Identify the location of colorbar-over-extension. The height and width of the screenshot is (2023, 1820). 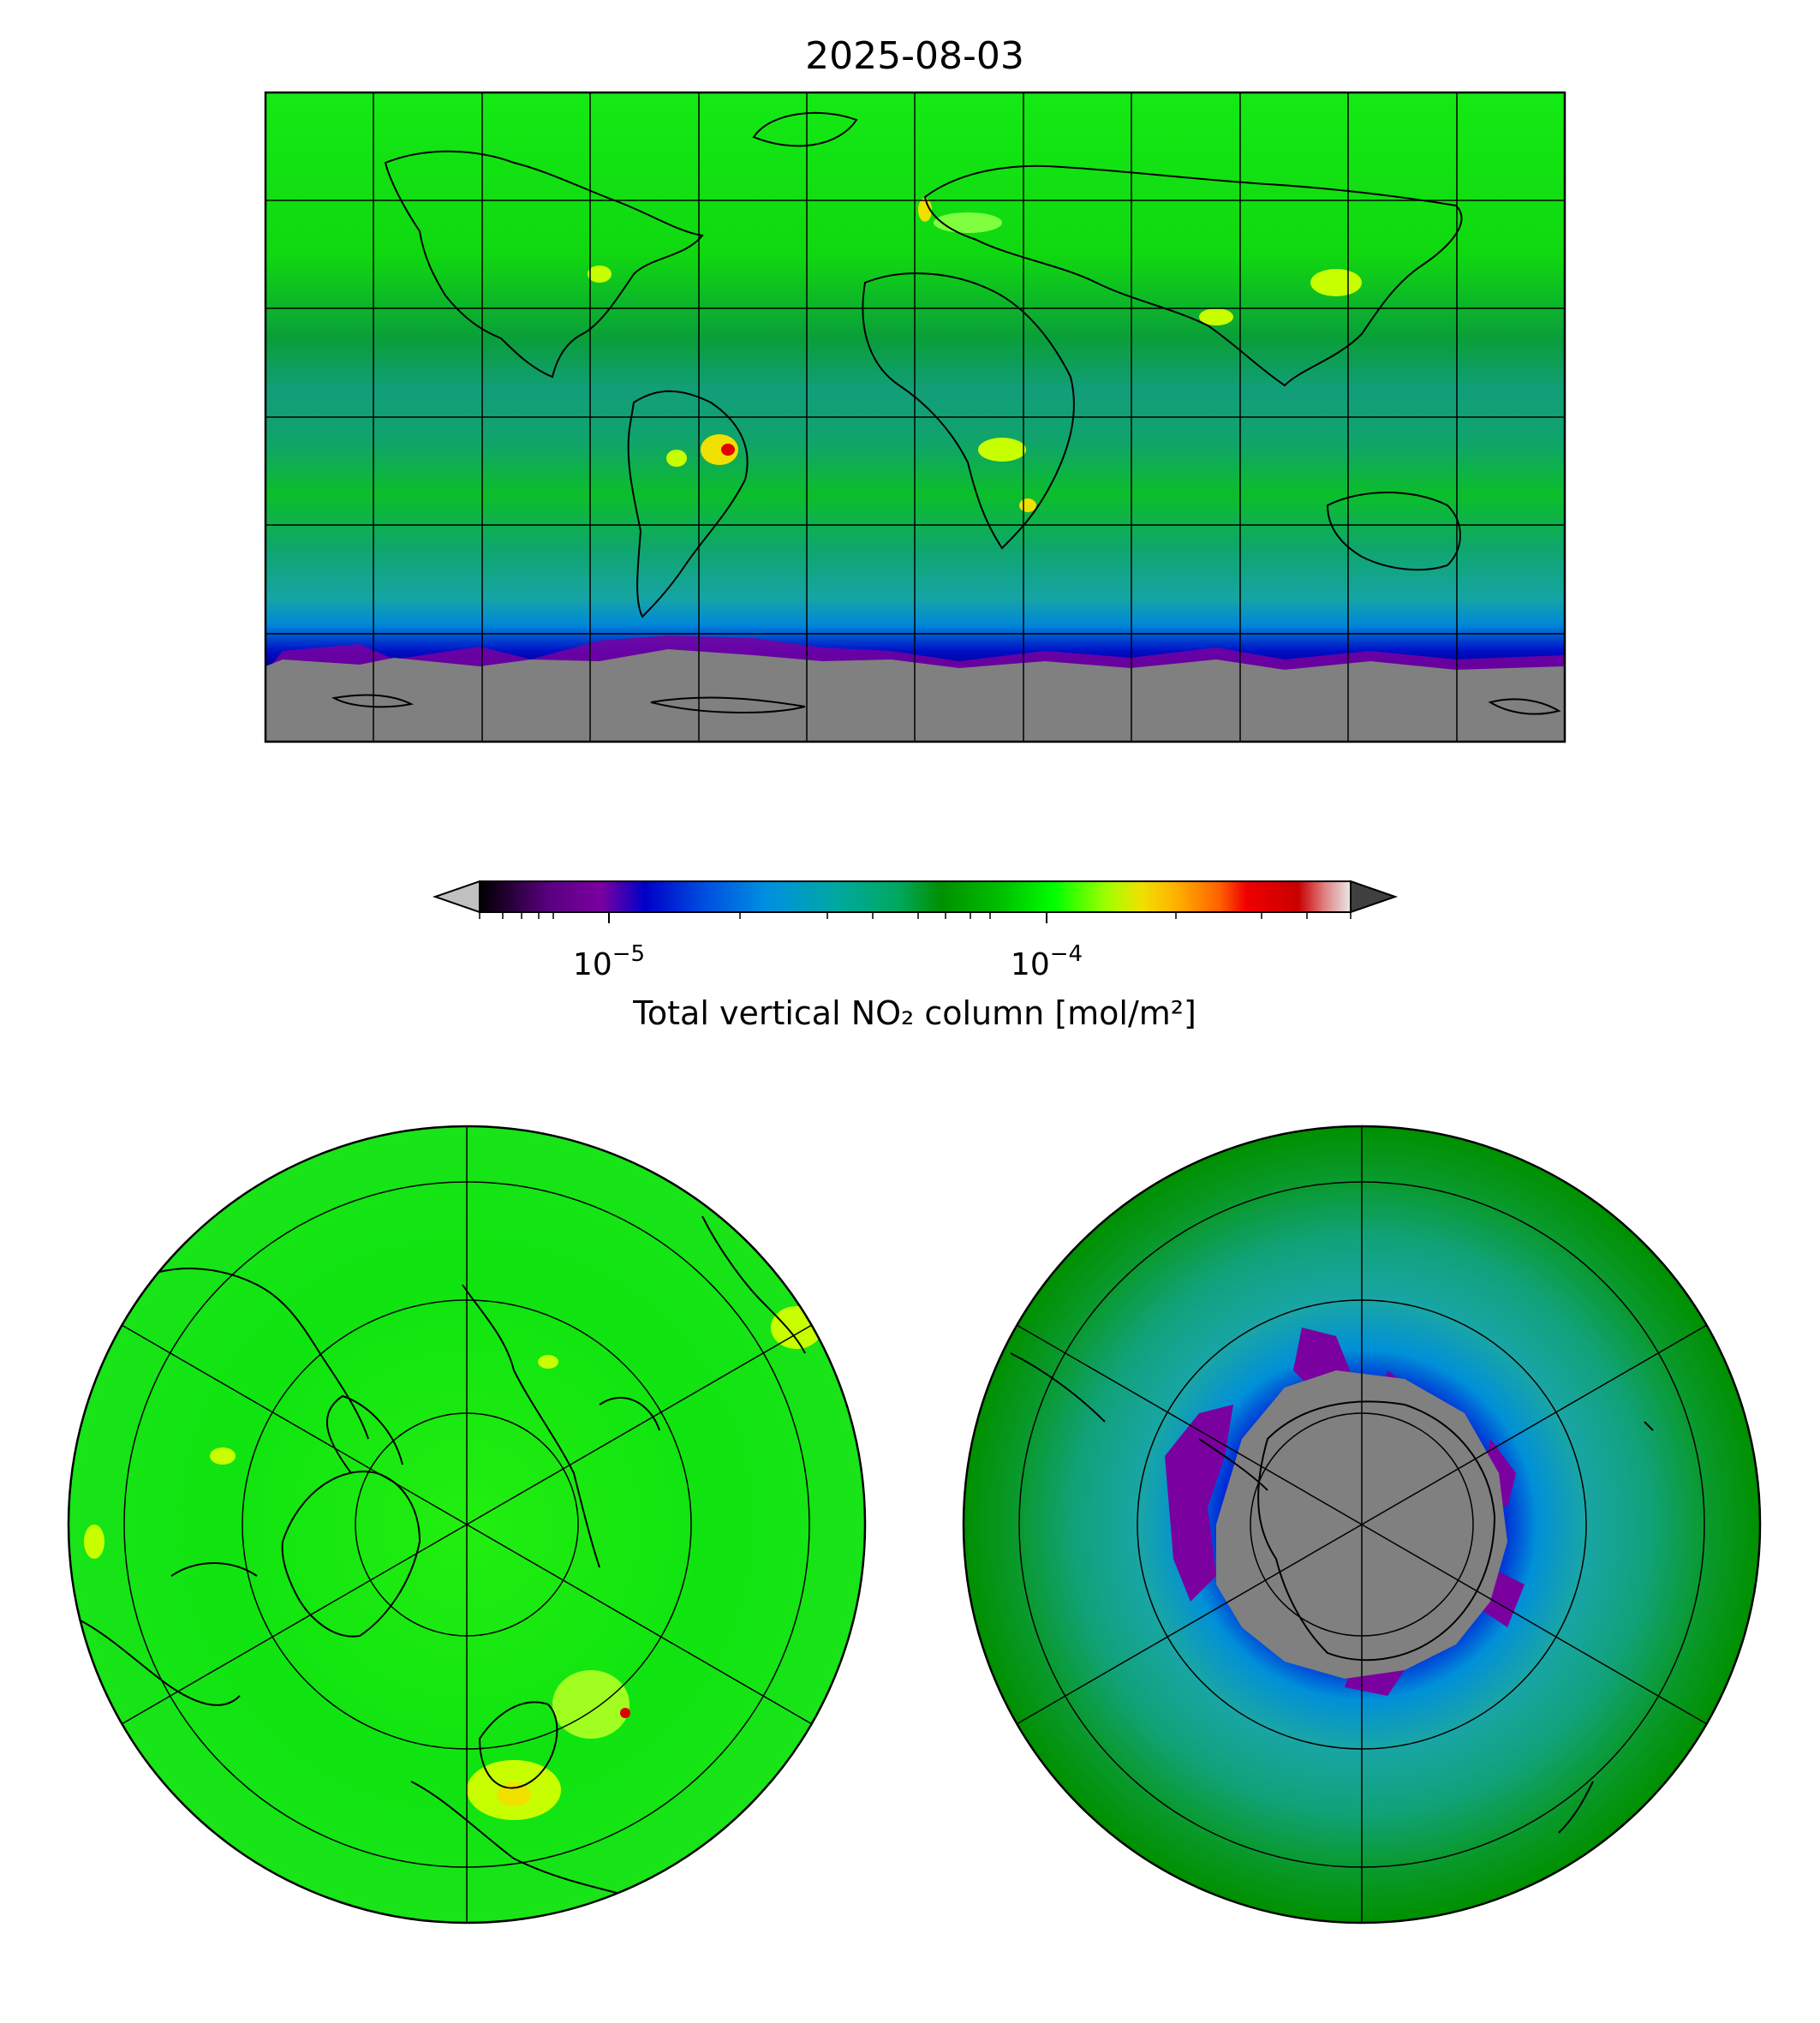
(1374, 897).